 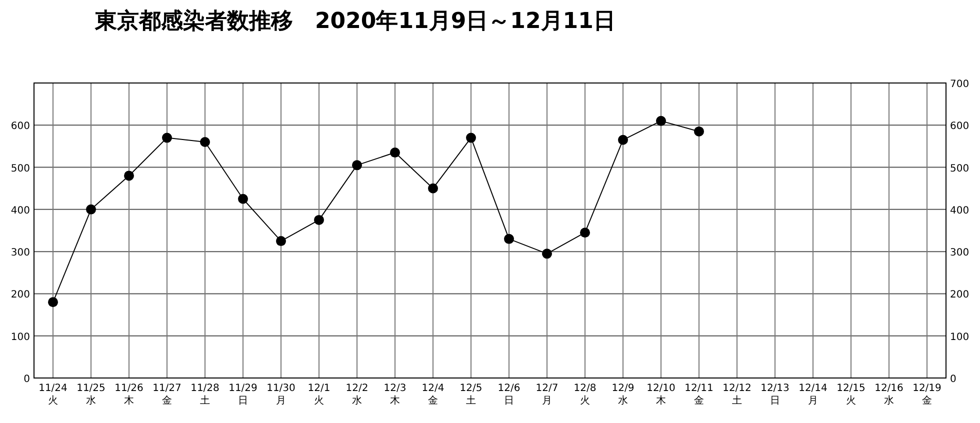 What do you see at coordinates (129, 394) in the screenshot?
I see `x-tick-label: 11/26 木` at bounding box center [129, 394].